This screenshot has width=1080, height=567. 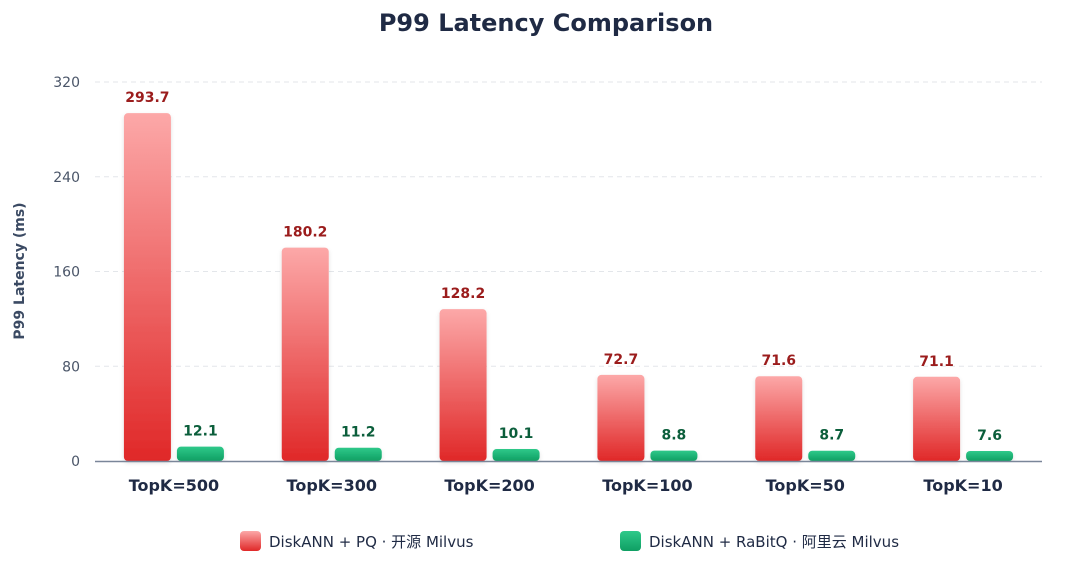 What do you see at coordinates (371, 542) in the screenshot?
I see `legend-label-pq: DiskANN + PQ · 开源 Milvus` at bounding box center [371, 542].